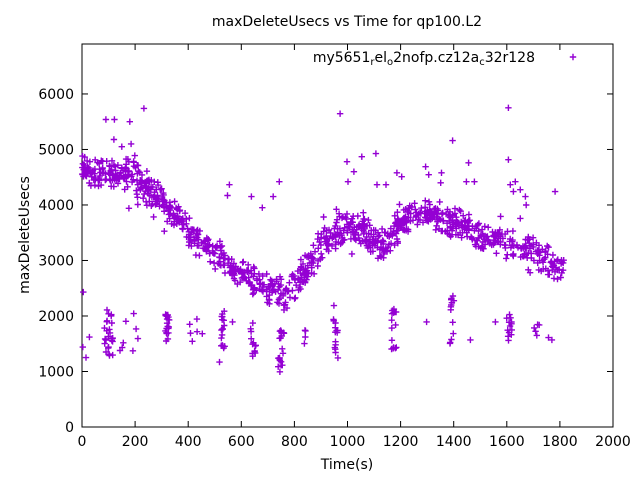  What do you see at coordinates (342, 58) in the screenshot?
I see `legend-text-segment: my5651` at bounding box center [342, 58].